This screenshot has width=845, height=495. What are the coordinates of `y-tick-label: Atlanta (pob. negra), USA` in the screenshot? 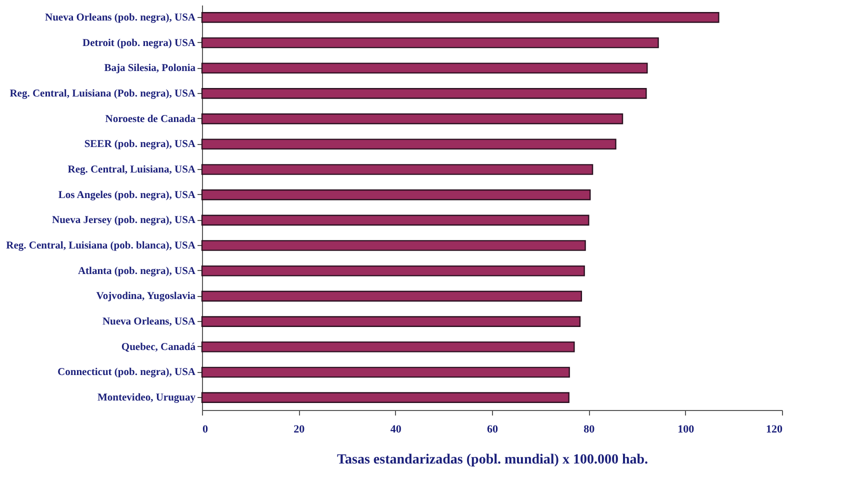 It's located at (137, 271).